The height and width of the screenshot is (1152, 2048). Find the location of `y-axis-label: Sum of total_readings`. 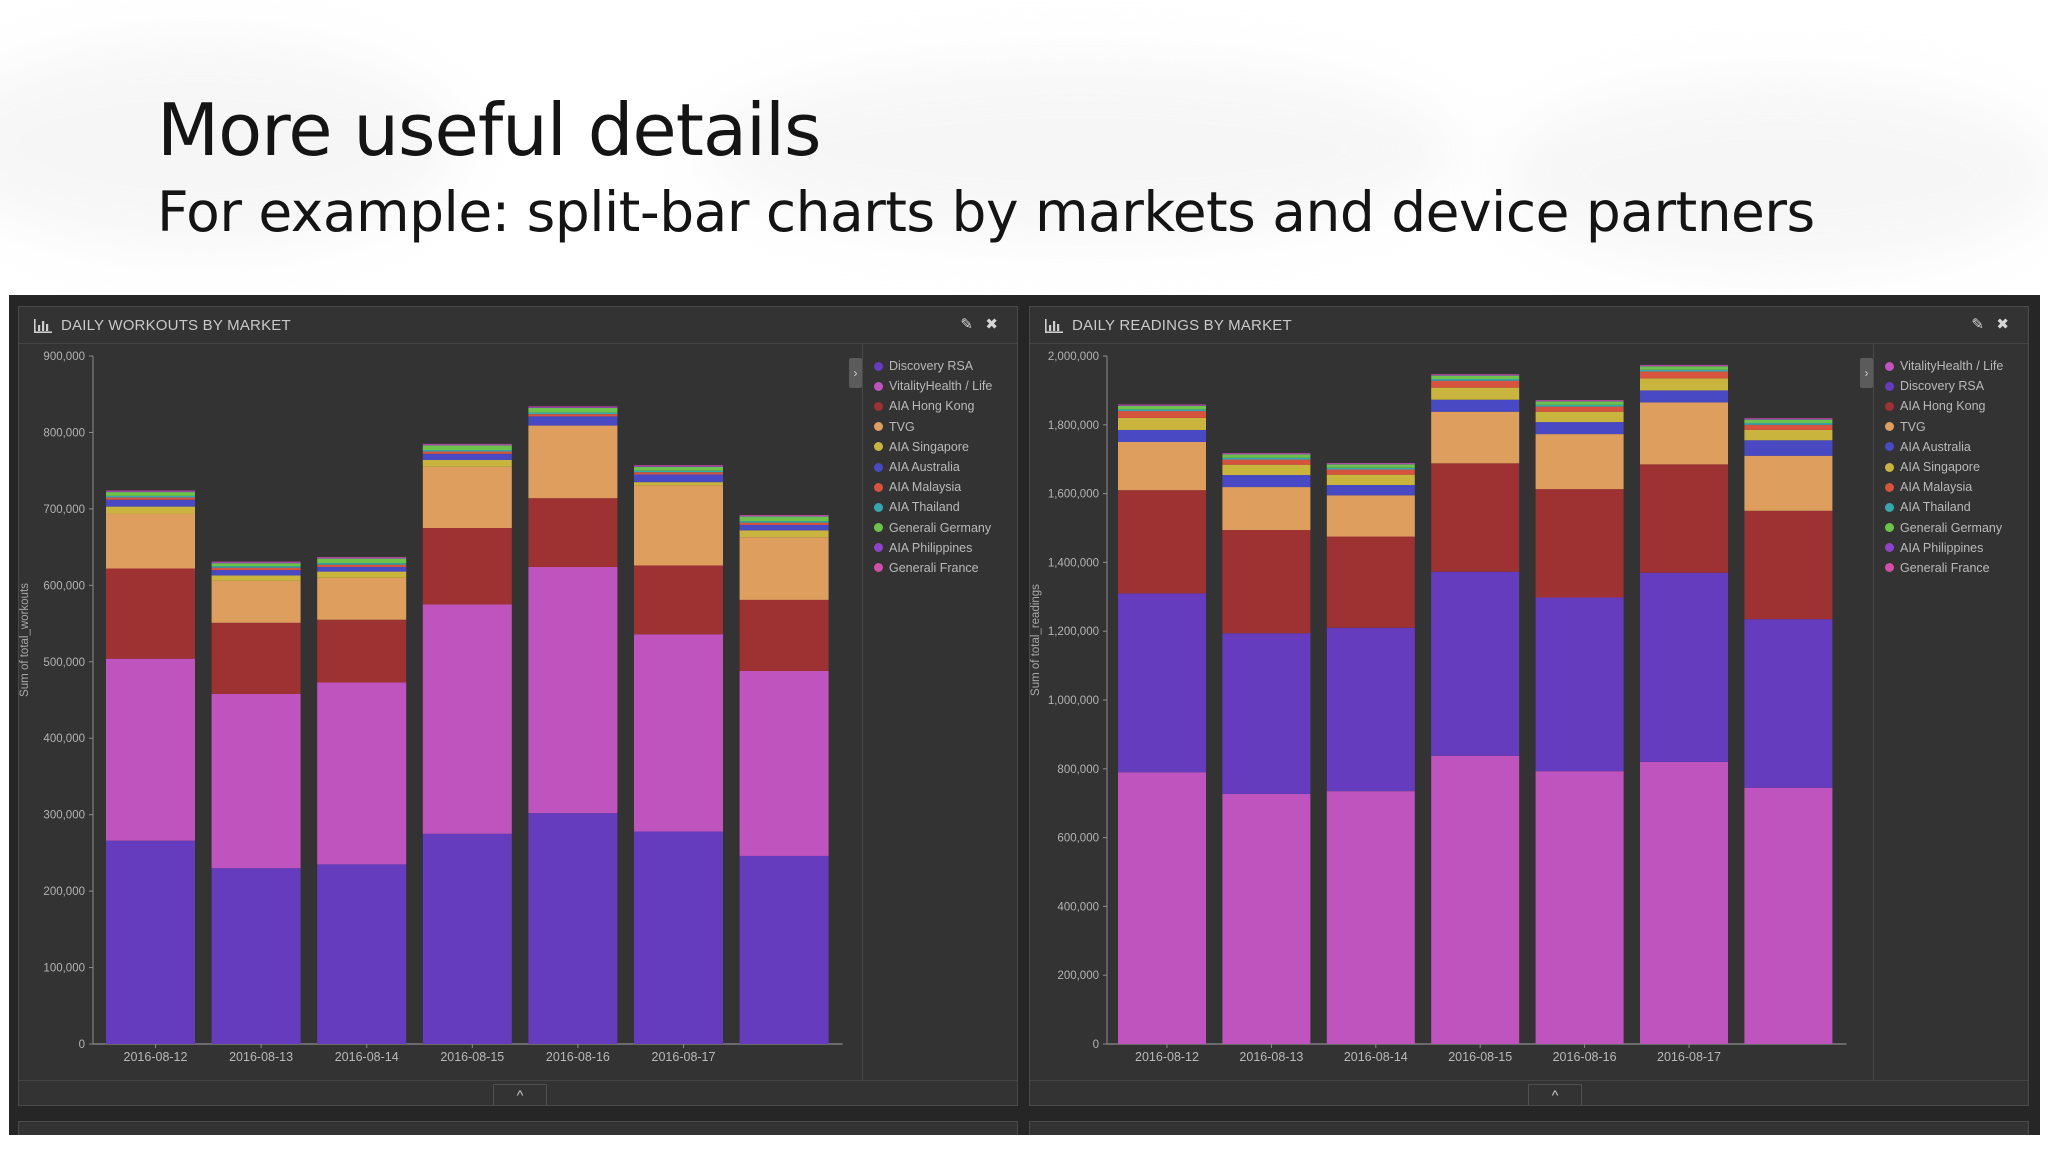

y-axis-label: Sum of total_readings is located at coordinates (1036, 640).